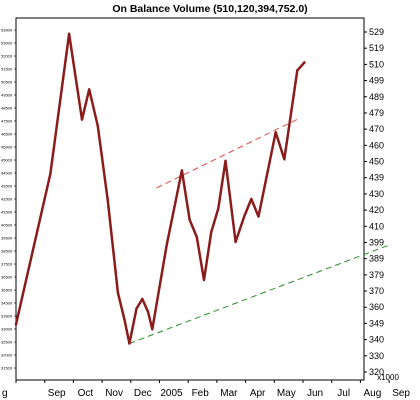 The height and width of the screenshot is (400, 420). What do you see at coordinates (7, 147) in the screenshot?
I see `left-tick-label: 45909` at bounding box center [7, 147].